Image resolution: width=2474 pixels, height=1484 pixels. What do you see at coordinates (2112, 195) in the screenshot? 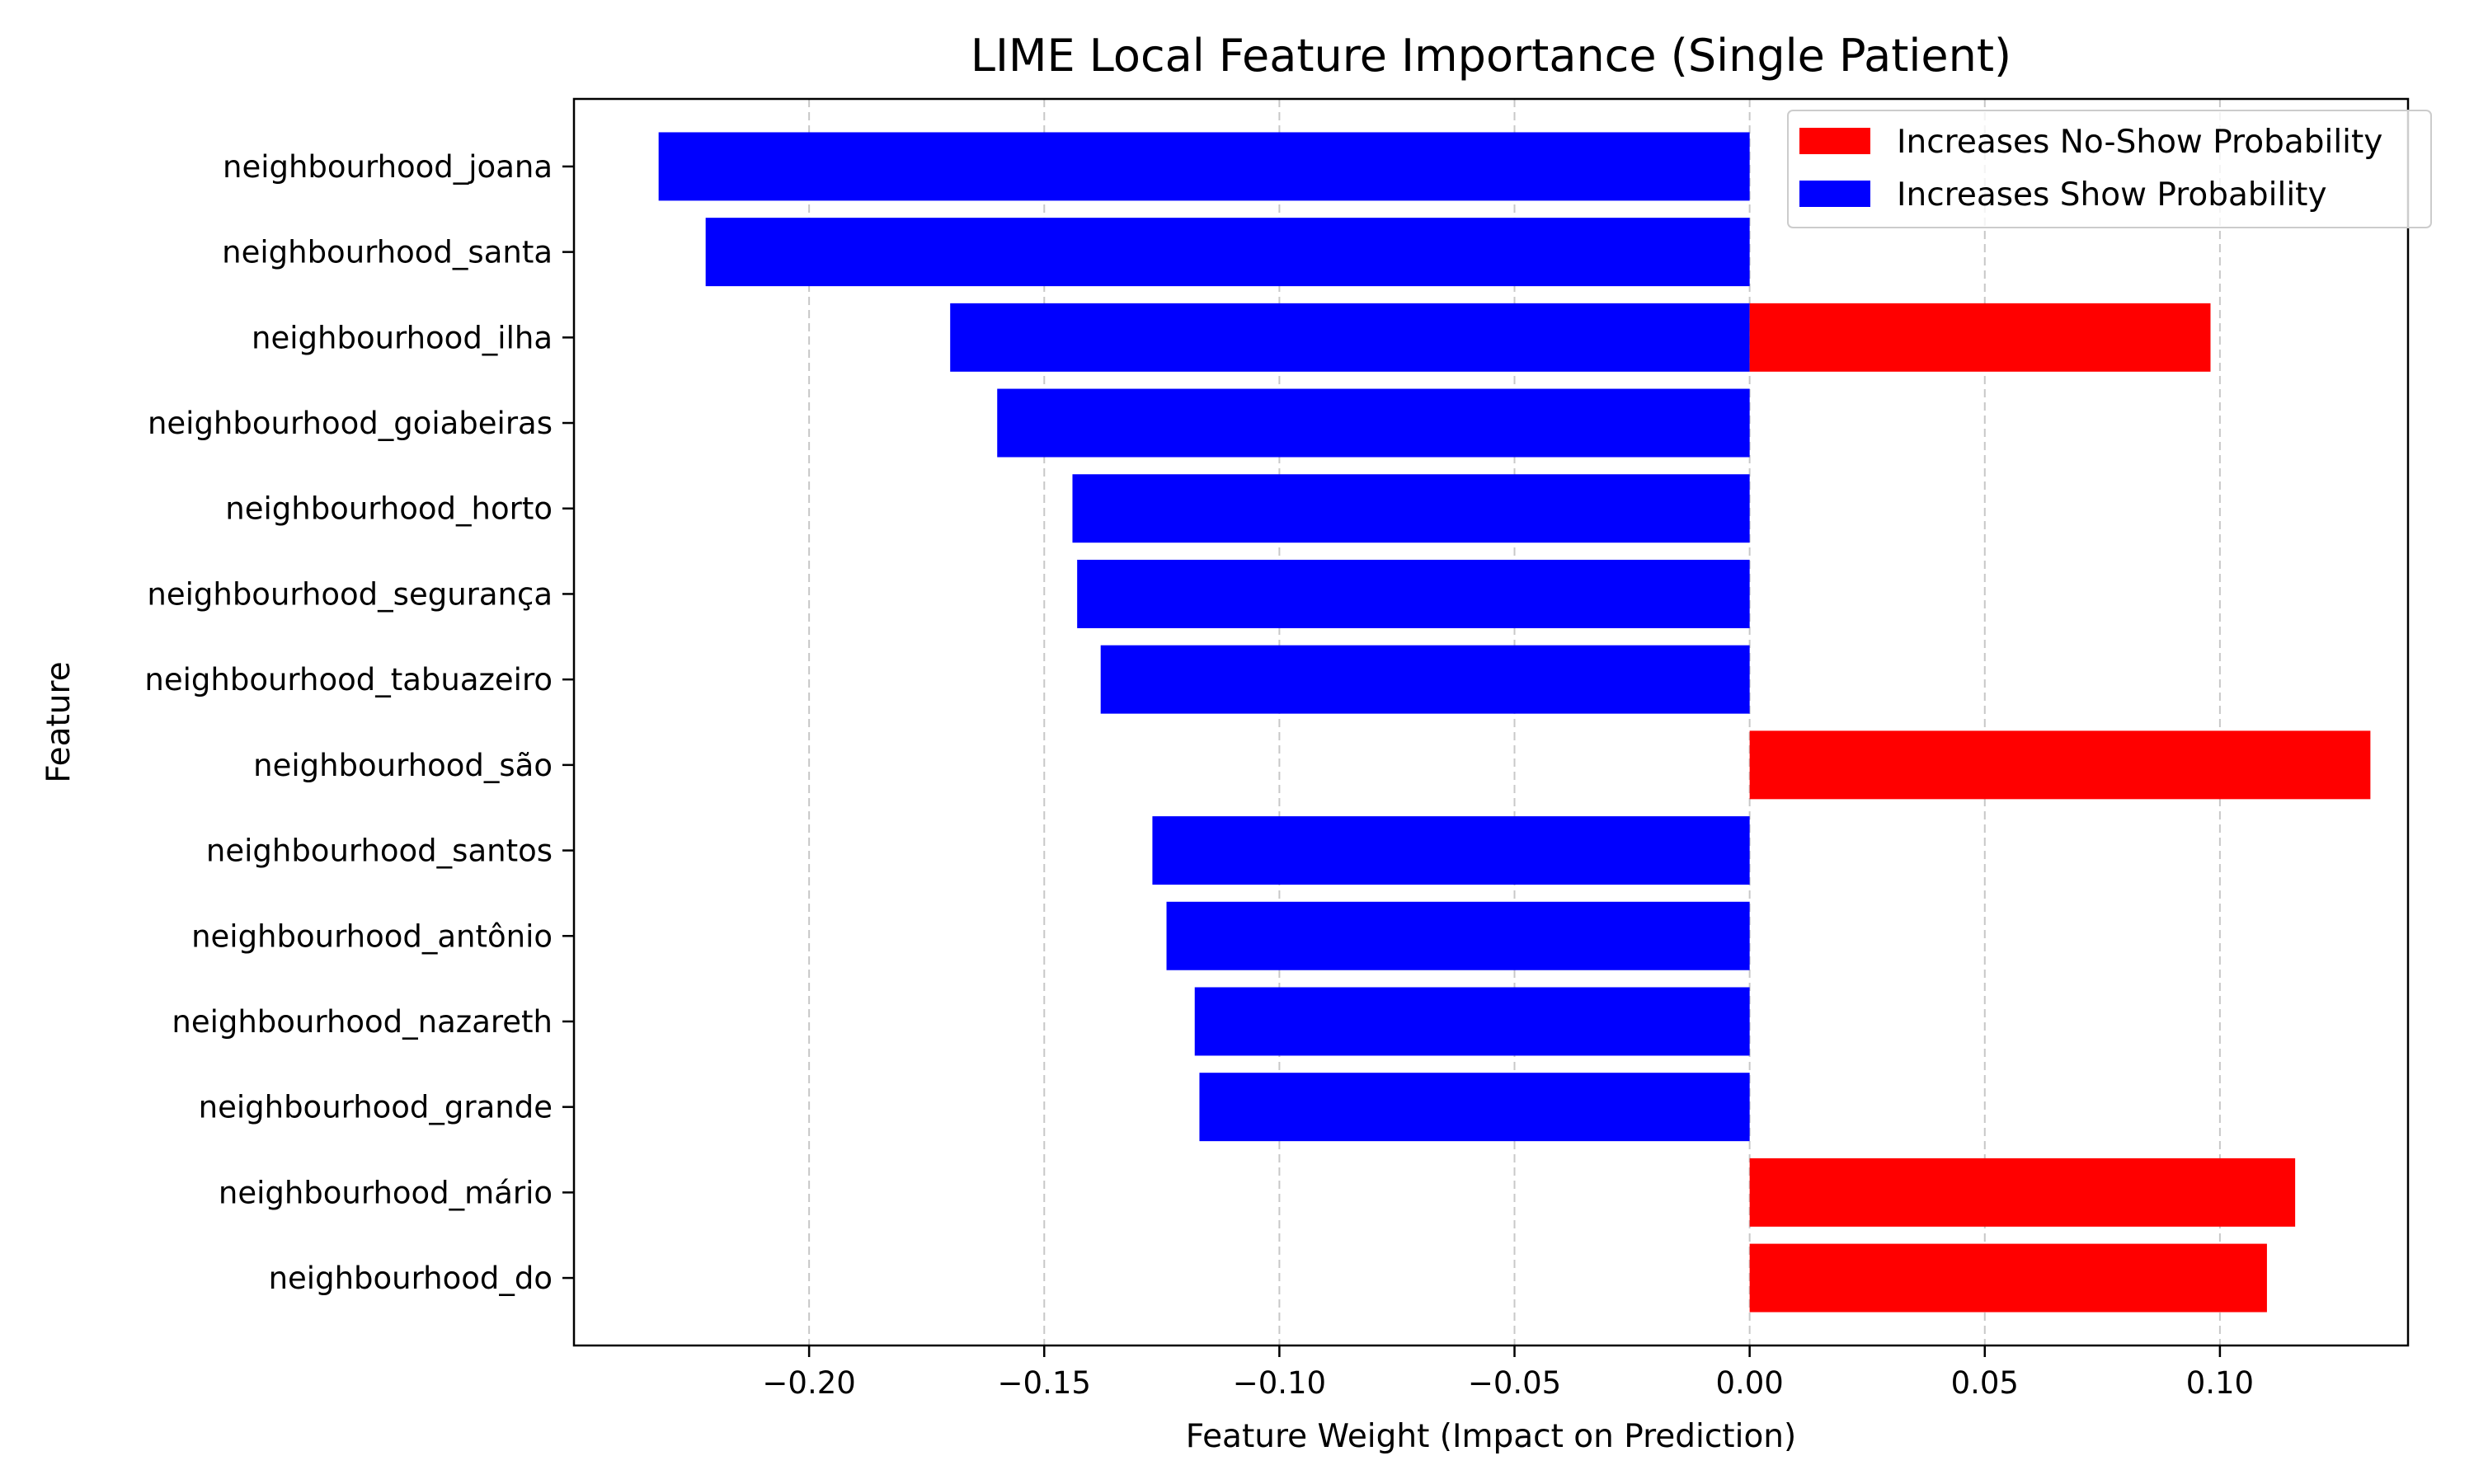
I see `legend-label-show: Increases Show Probability` at bounding box center [2112, 195].